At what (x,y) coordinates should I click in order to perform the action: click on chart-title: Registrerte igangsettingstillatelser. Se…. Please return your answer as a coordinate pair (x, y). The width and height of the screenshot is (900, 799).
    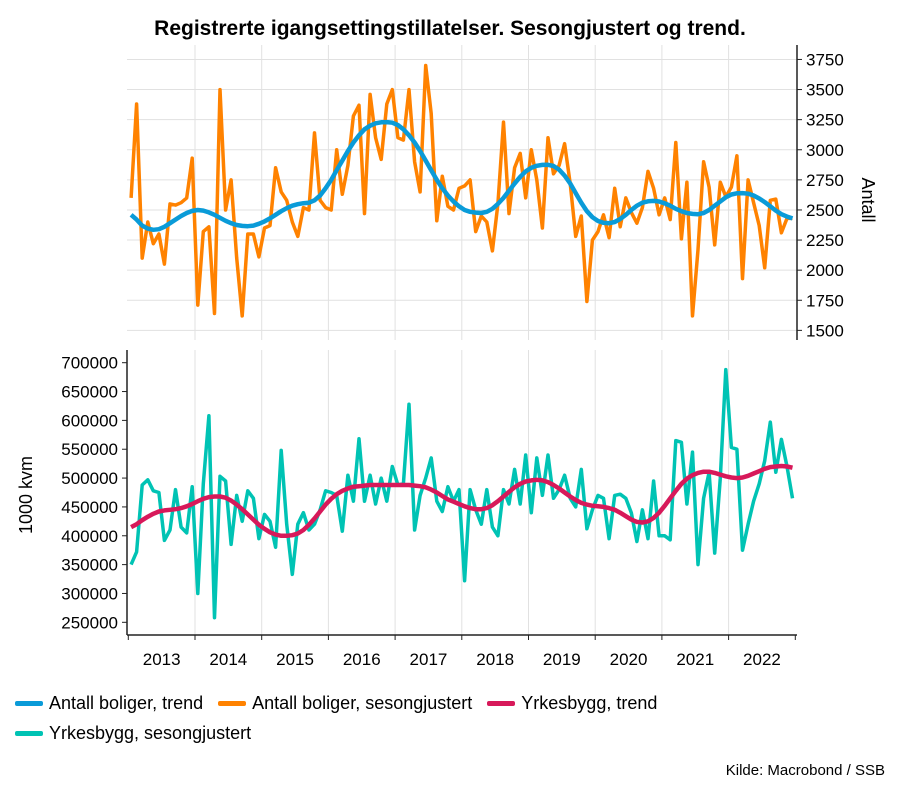
    Looking at the image, I should click on (450, 28).